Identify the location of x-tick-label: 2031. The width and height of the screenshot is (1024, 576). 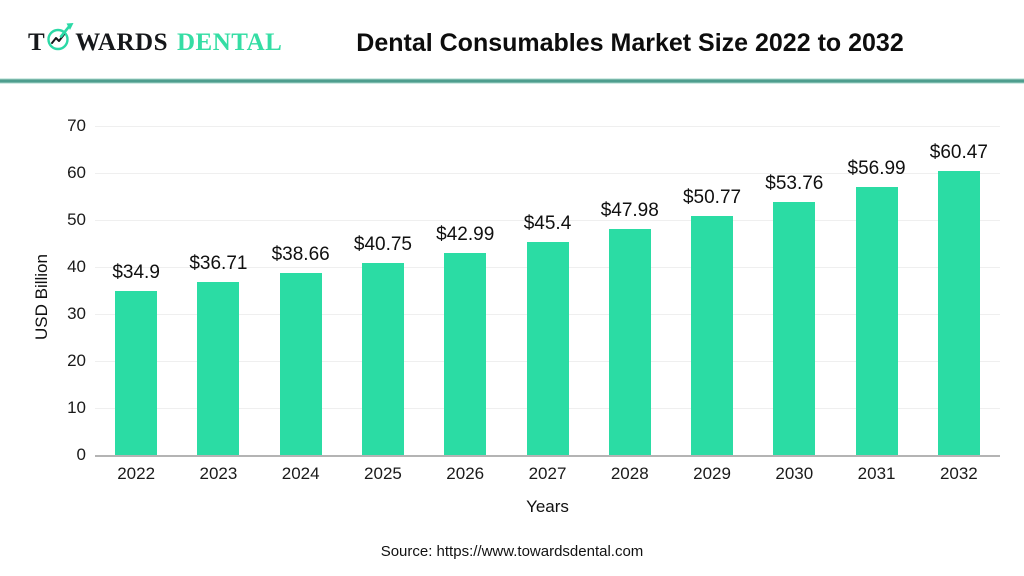
(876, 473).